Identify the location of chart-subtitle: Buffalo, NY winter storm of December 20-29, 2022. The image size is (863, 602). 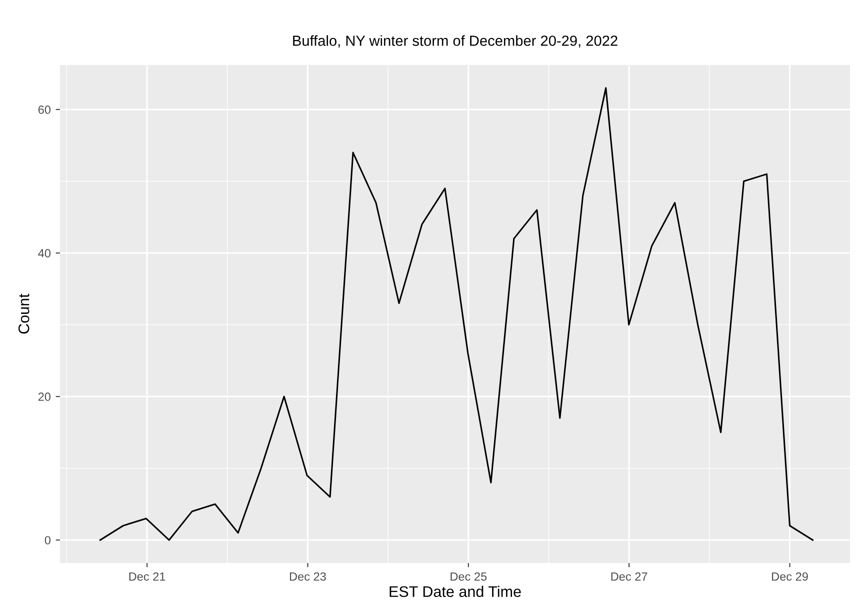
(455, 41).